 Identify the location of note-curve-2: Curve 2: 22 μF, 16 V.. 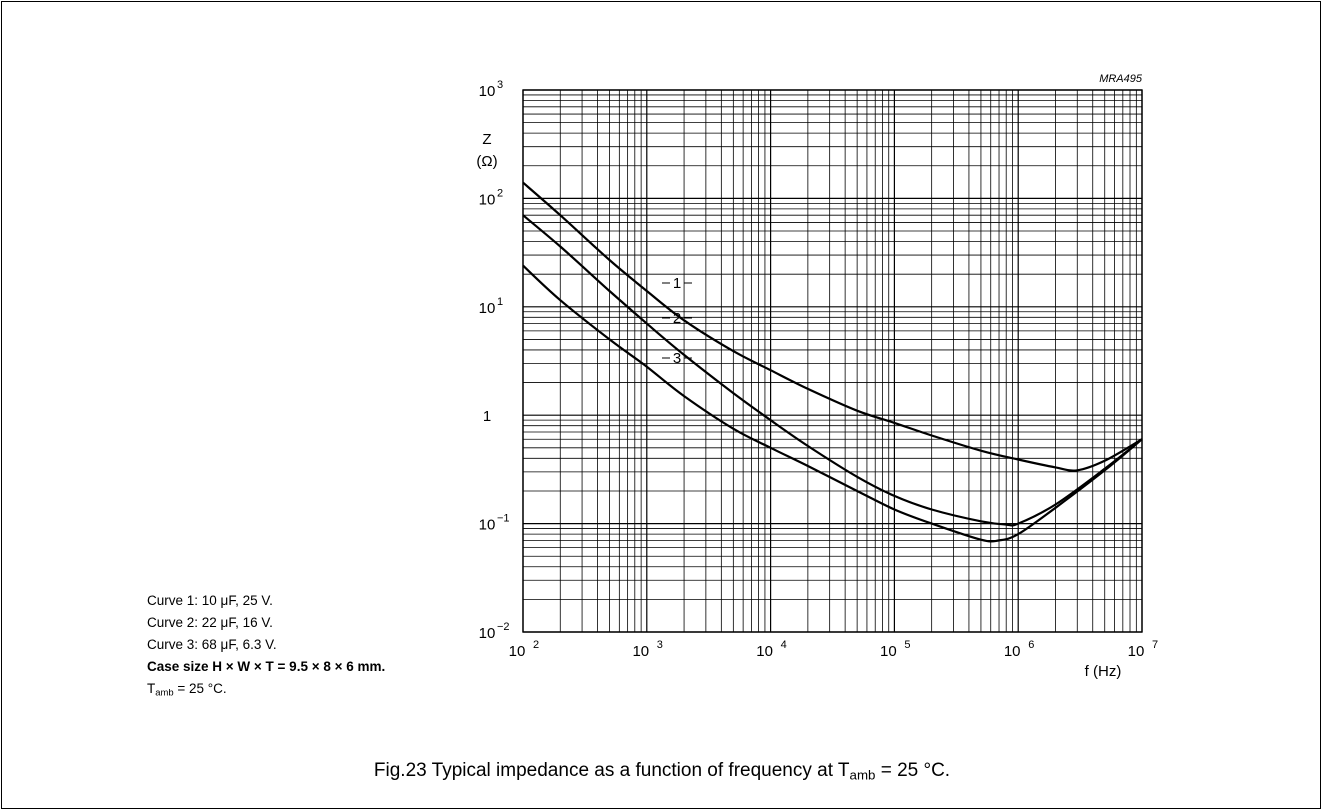
(210, 622).